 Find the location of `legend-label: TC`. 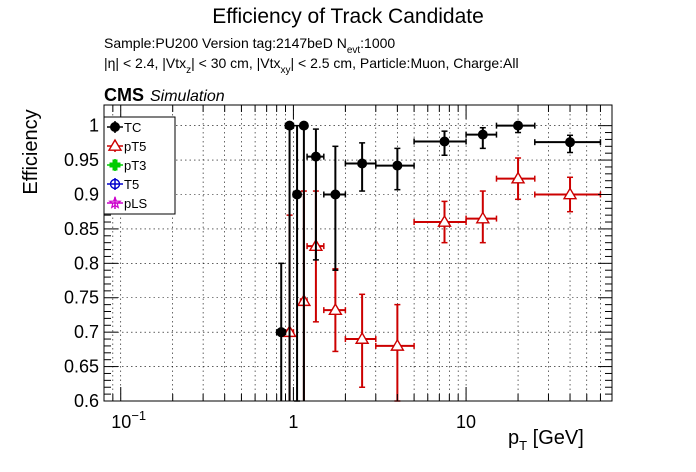

legend-label: TC is located at coordinates (132, 127).